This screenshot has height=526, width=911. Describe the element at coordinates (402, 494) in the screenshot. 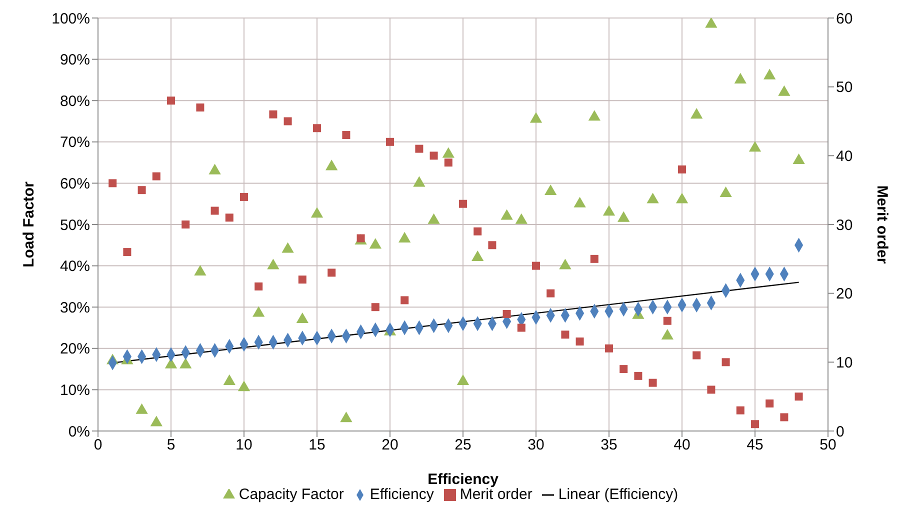

I see `legend-label: Efficiency` at that location.